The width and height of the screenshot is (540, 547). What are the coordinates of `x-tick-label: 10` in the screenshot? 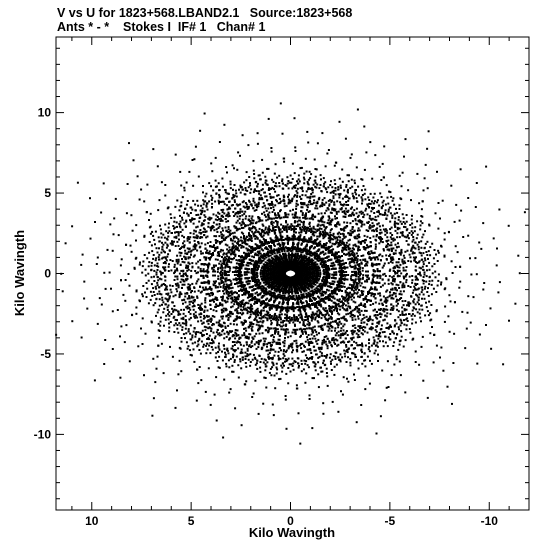 It's located at (92, 521).